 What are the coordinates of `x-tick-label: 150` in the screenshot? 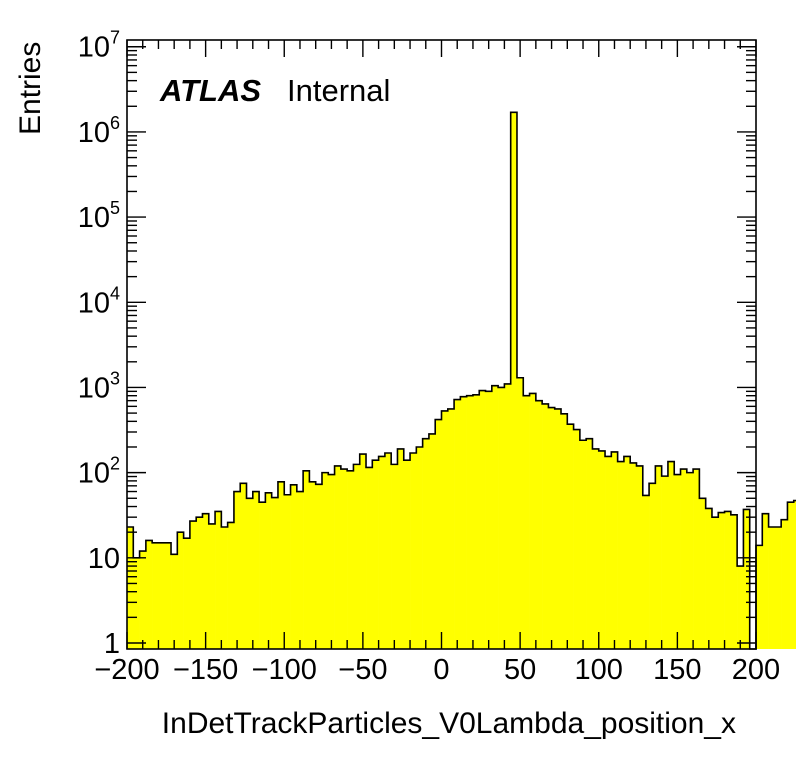 It's located at (677, 670).